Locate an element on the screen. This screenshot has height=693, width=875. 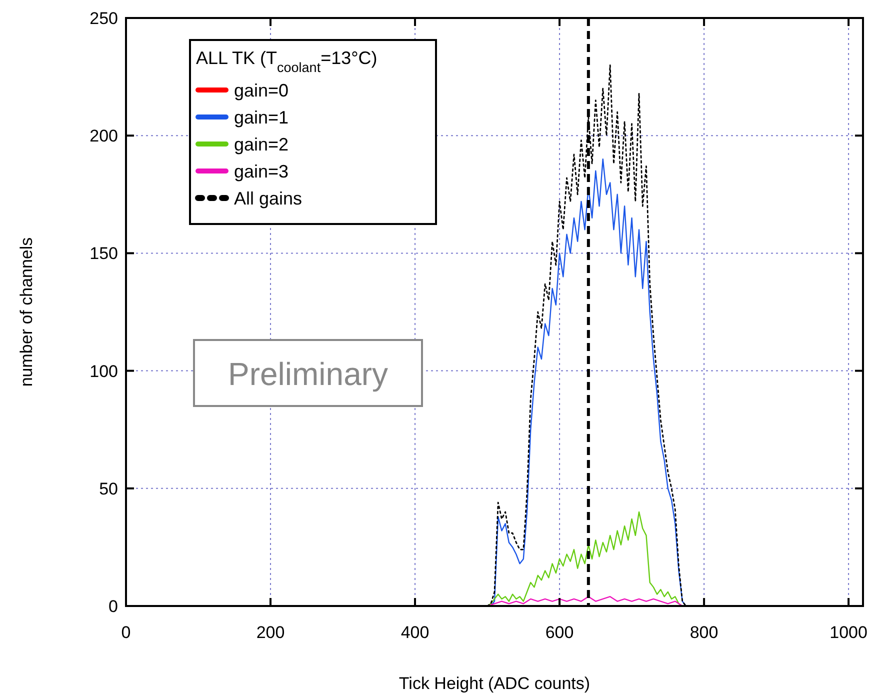
x-tick-label: 800 is located at coordinates (704, 632).